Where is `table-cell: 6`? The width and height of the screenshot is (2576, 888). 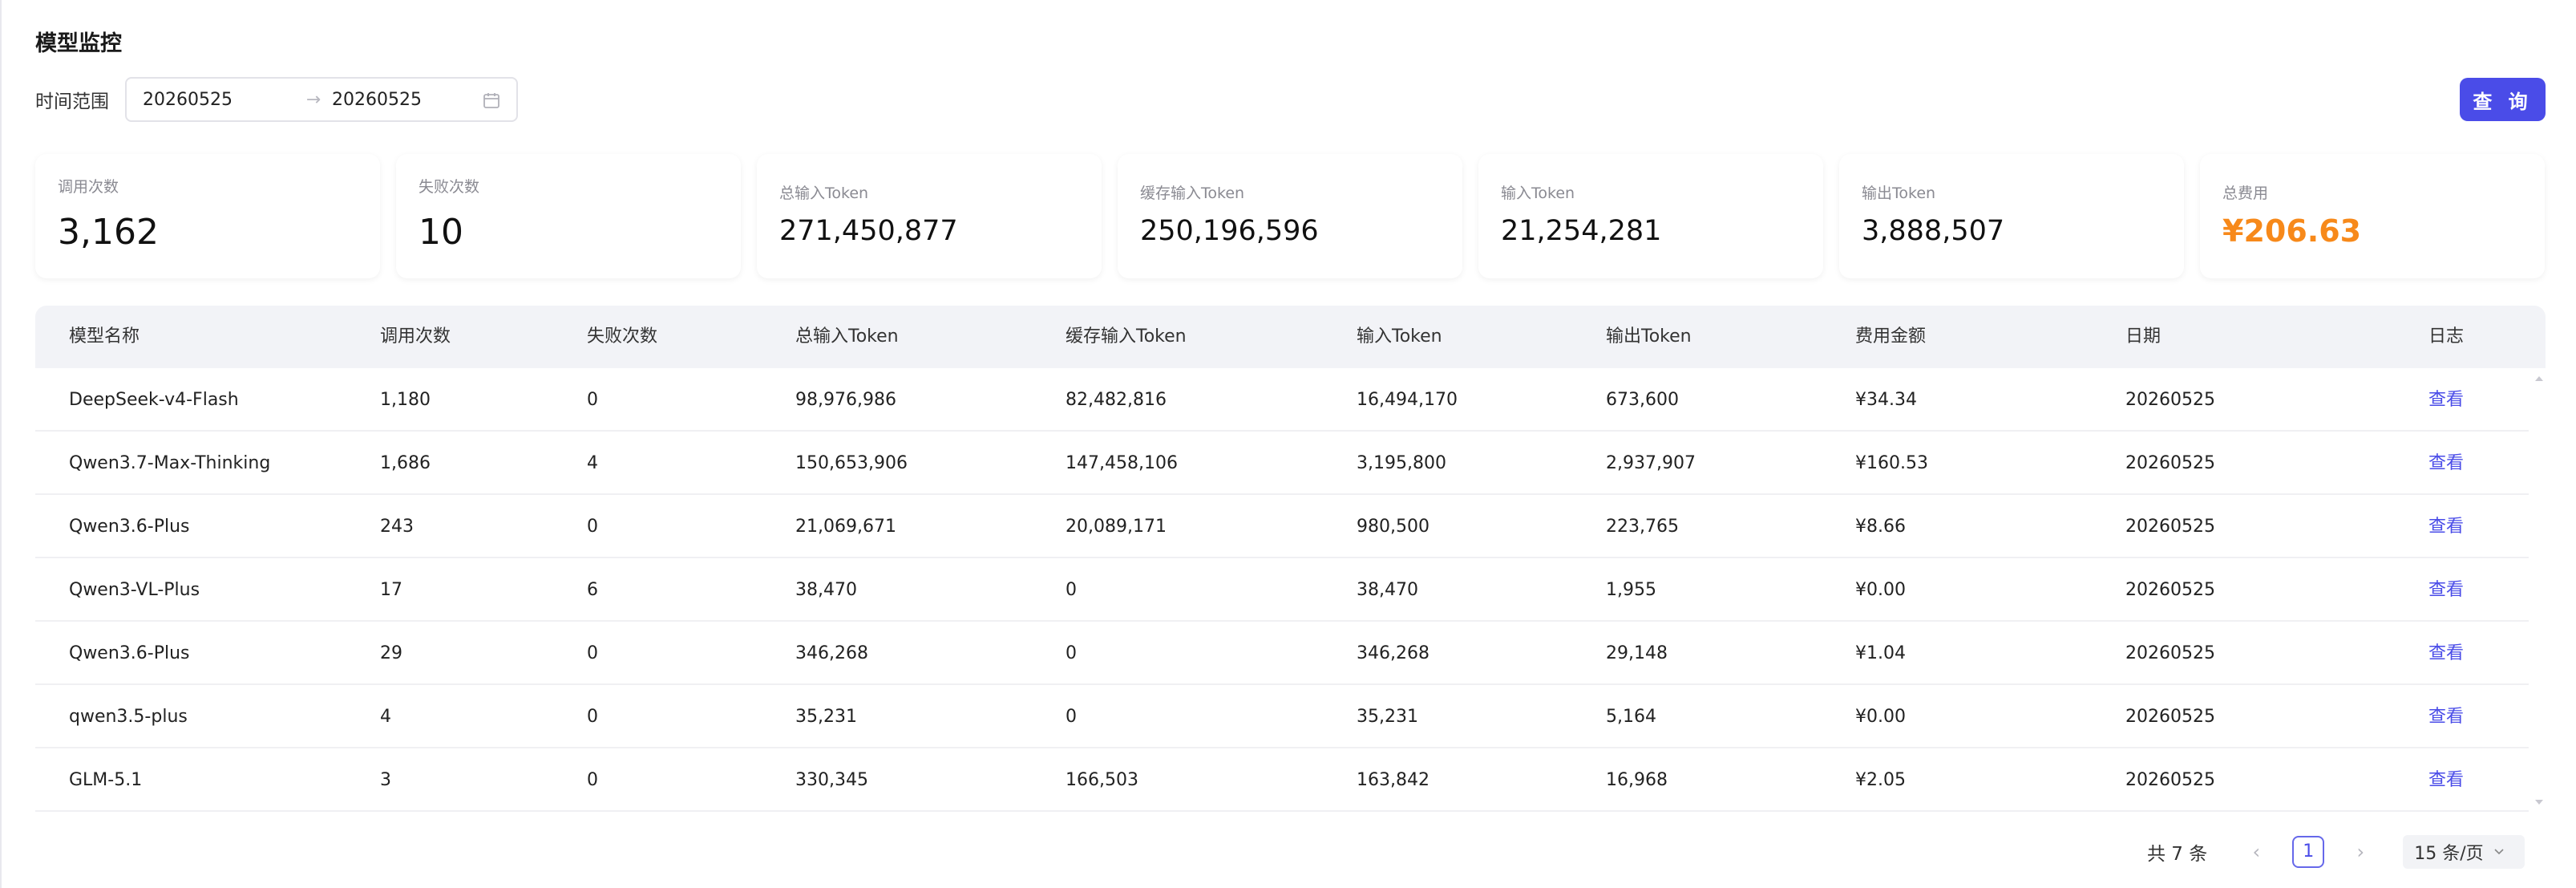 table-cell: 6 is located at coordinates (592, 590).